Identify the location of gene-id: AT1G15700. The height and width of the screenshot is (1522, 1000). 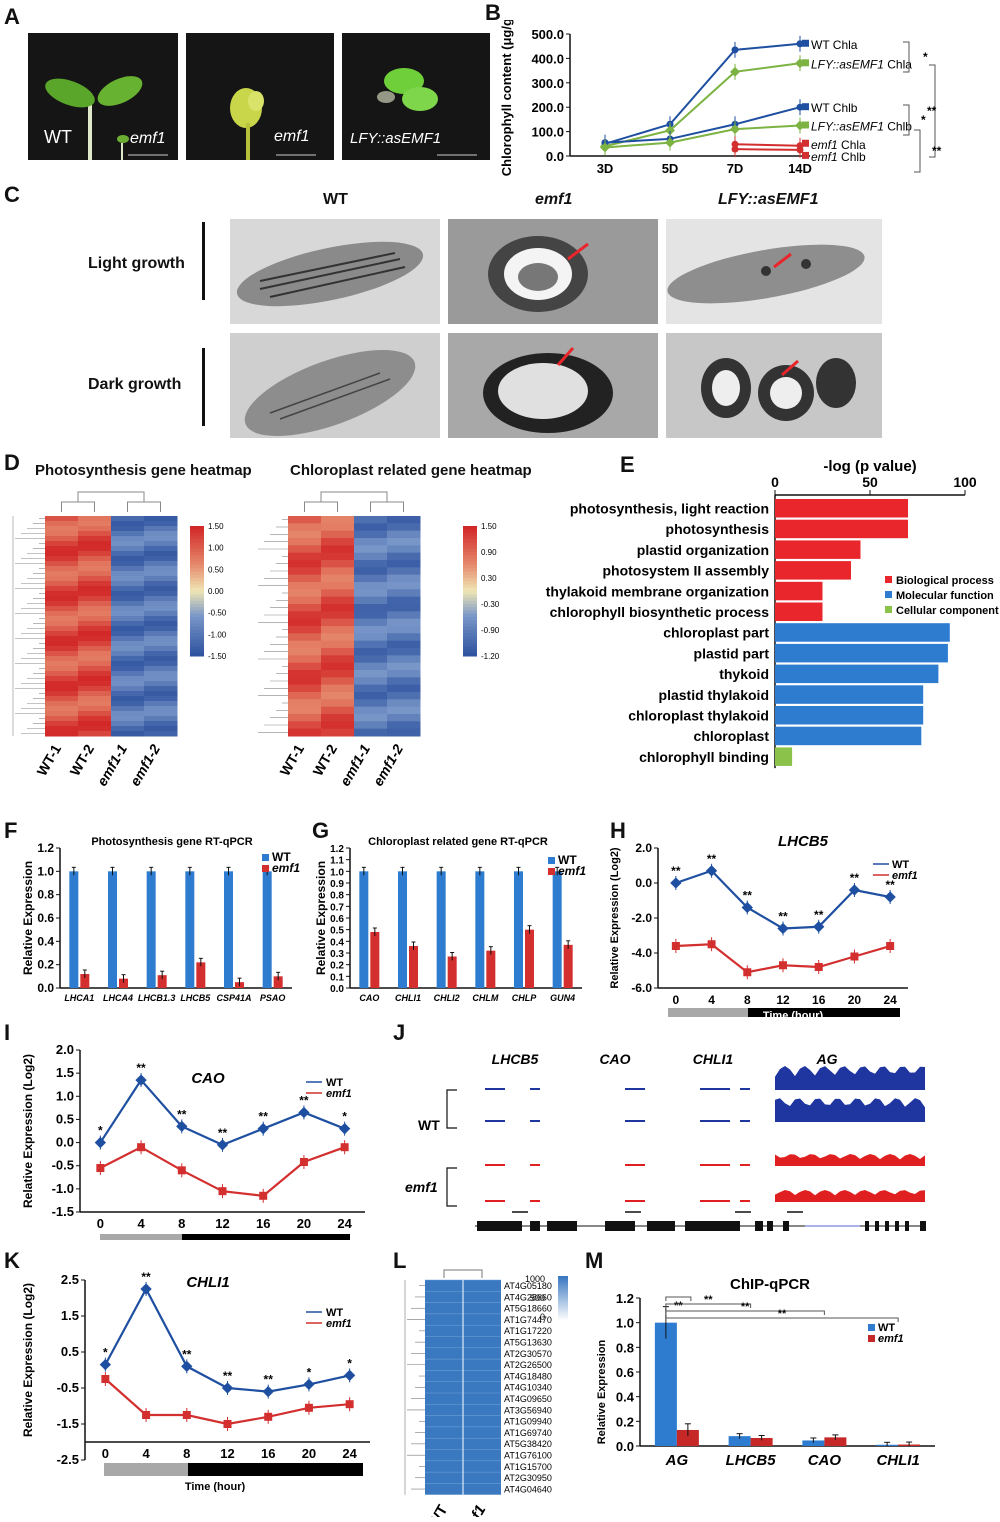
(528, 1467).